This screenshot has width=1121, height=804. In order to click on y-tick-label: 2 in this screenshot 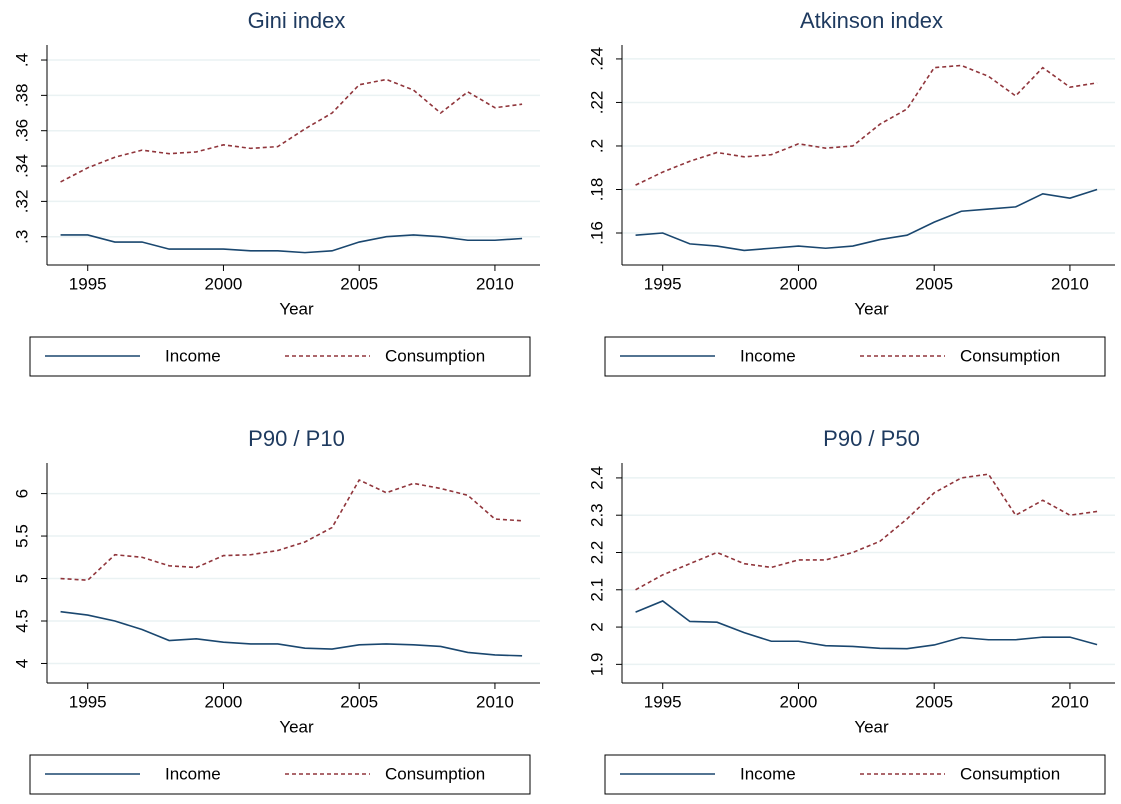, I will do `click(596, 626)`.